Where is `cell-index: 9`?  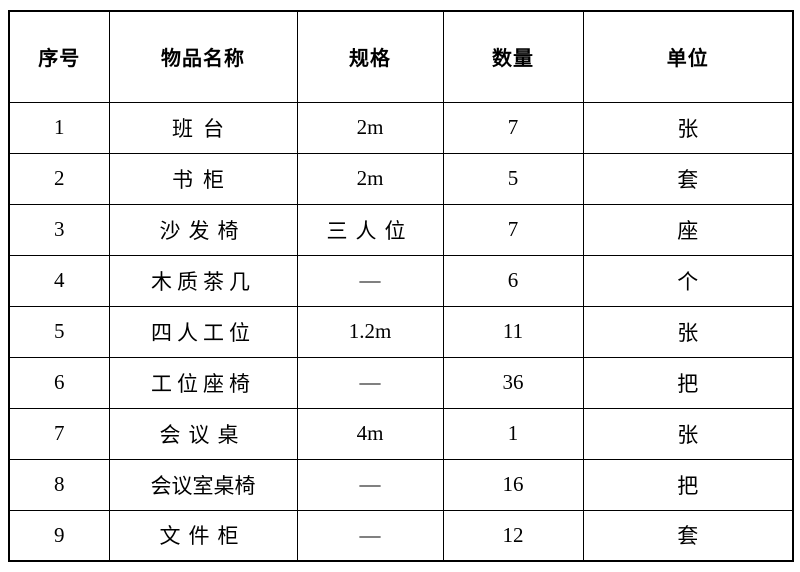
cell-index: 9 is located at coordinates (59, 535).